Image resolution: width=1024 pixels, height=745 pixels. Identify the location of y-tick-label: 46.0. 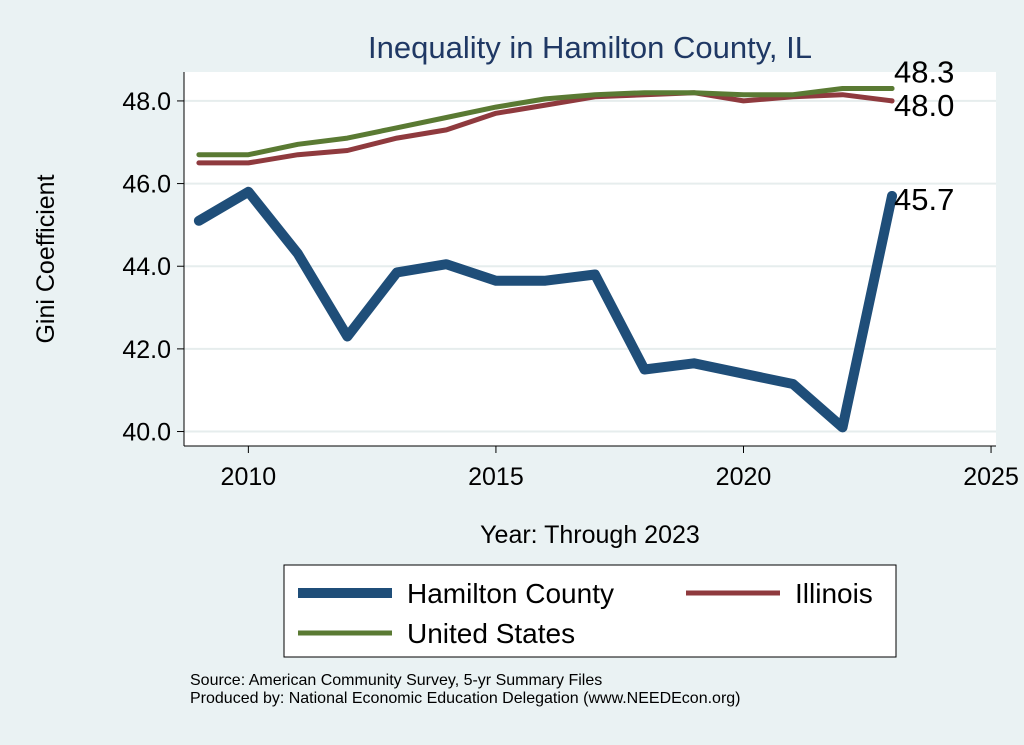
(146, 185).